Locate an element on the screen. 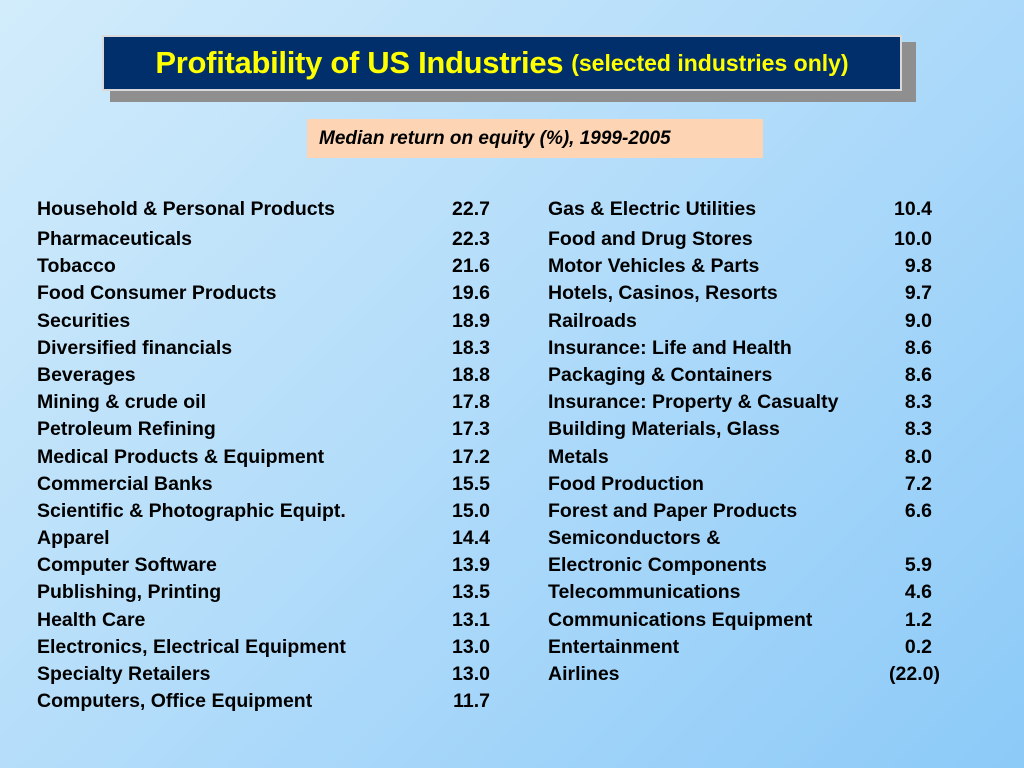 This screenshot has height=768, width=1024. industry-row: Medical Products & Equipment 17.2 is located at coordinates (267, 457).